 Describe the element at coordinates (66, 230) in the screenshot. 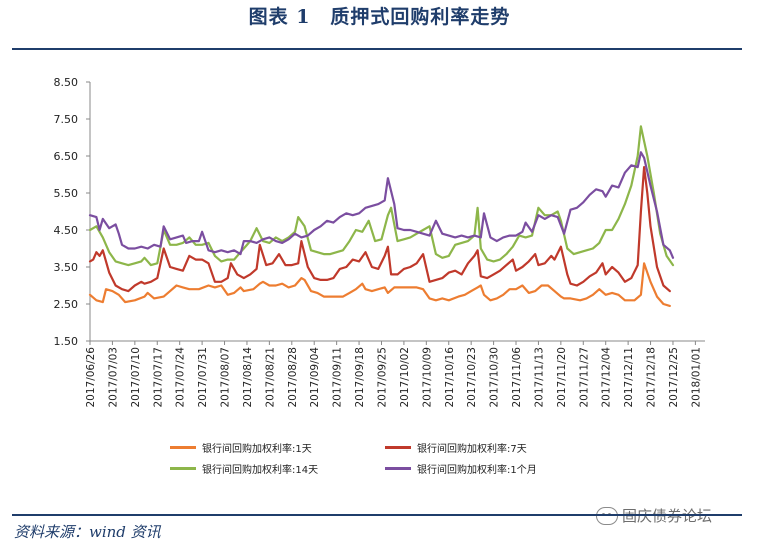

I see `y-tick-label: 4.50` at that location.